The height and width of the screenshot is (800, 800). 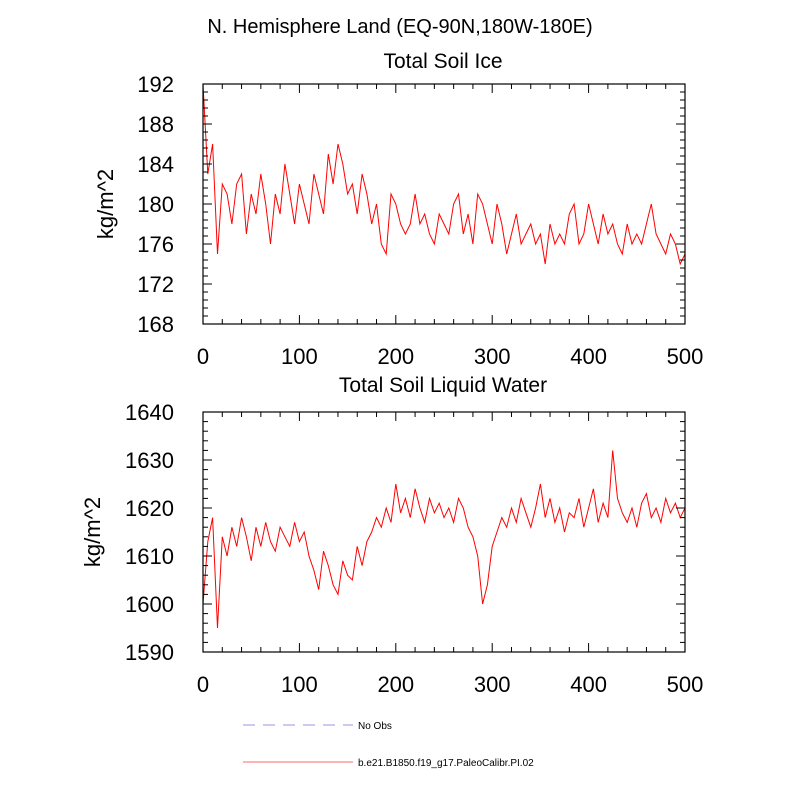 What do you see at coordinates (446, 763) in the screenshot?
I see `legend-label-model-run: b.e21.B1850.f19_g17.PaleoCalibr.PI.02` at bounding box center [446, 763].